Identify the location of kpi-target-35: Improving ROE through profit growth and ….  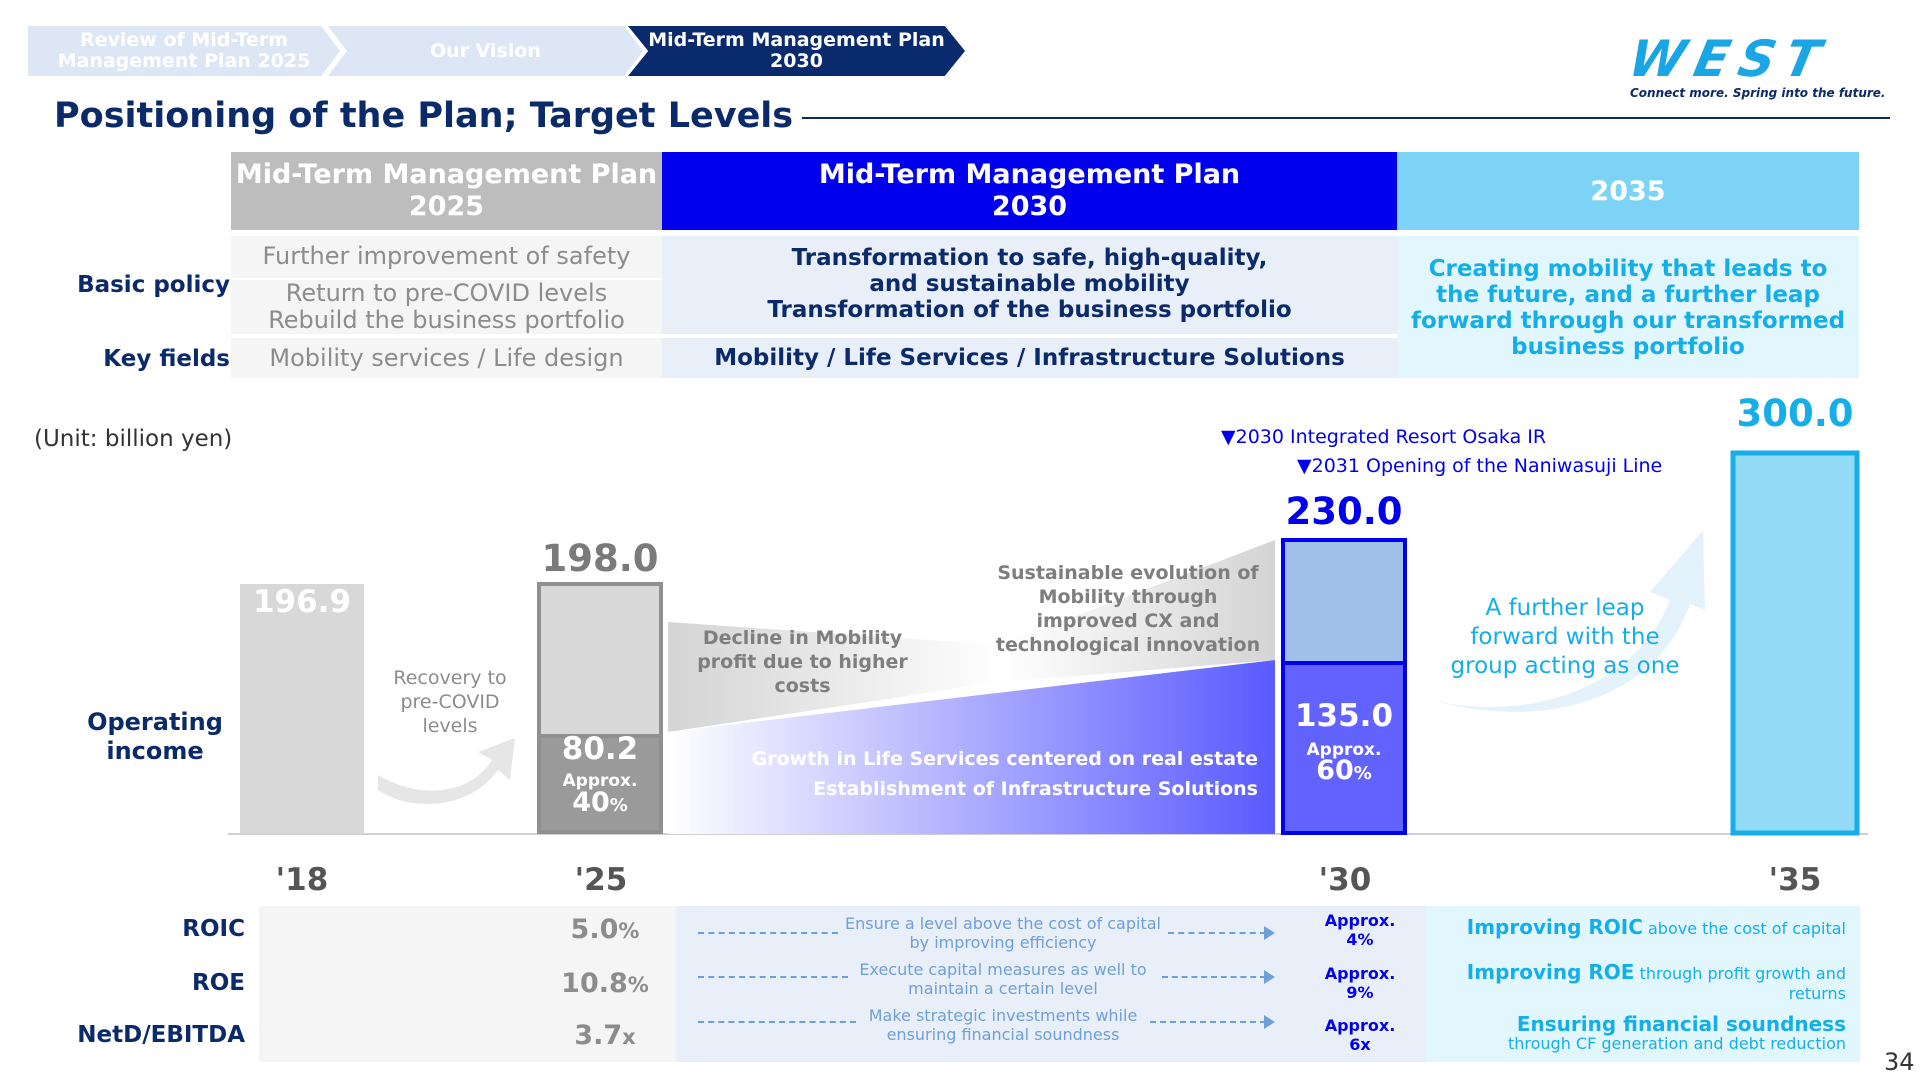
(1641, 983).